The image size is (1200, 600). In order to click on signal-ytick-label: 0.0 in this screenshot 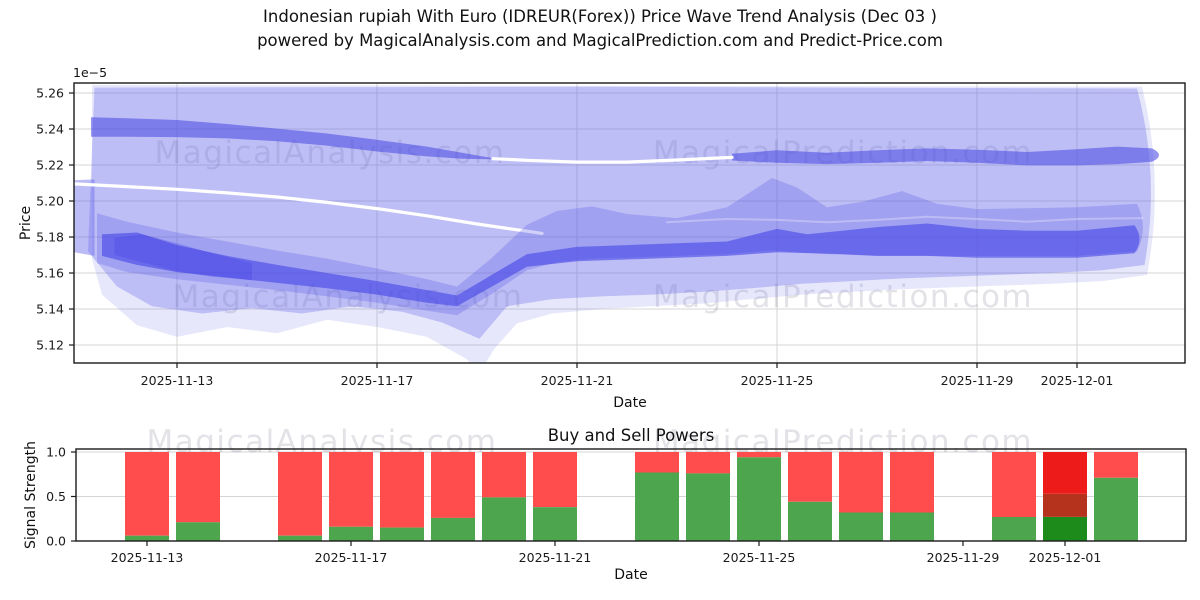, I will do `click(56, 541)`.